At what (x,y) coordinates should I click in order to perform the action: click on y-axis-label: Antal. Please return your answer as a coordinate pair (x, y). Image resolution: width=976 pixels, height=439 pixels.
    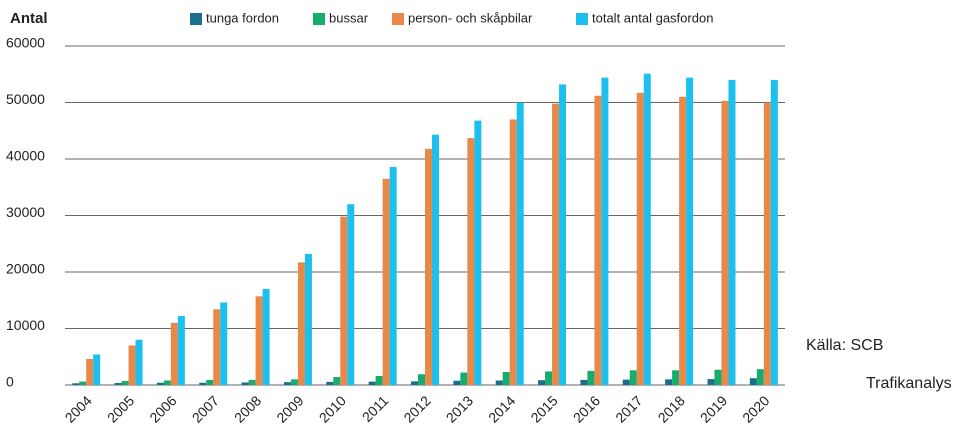
    Looking at the image, I should click on (29, 18).